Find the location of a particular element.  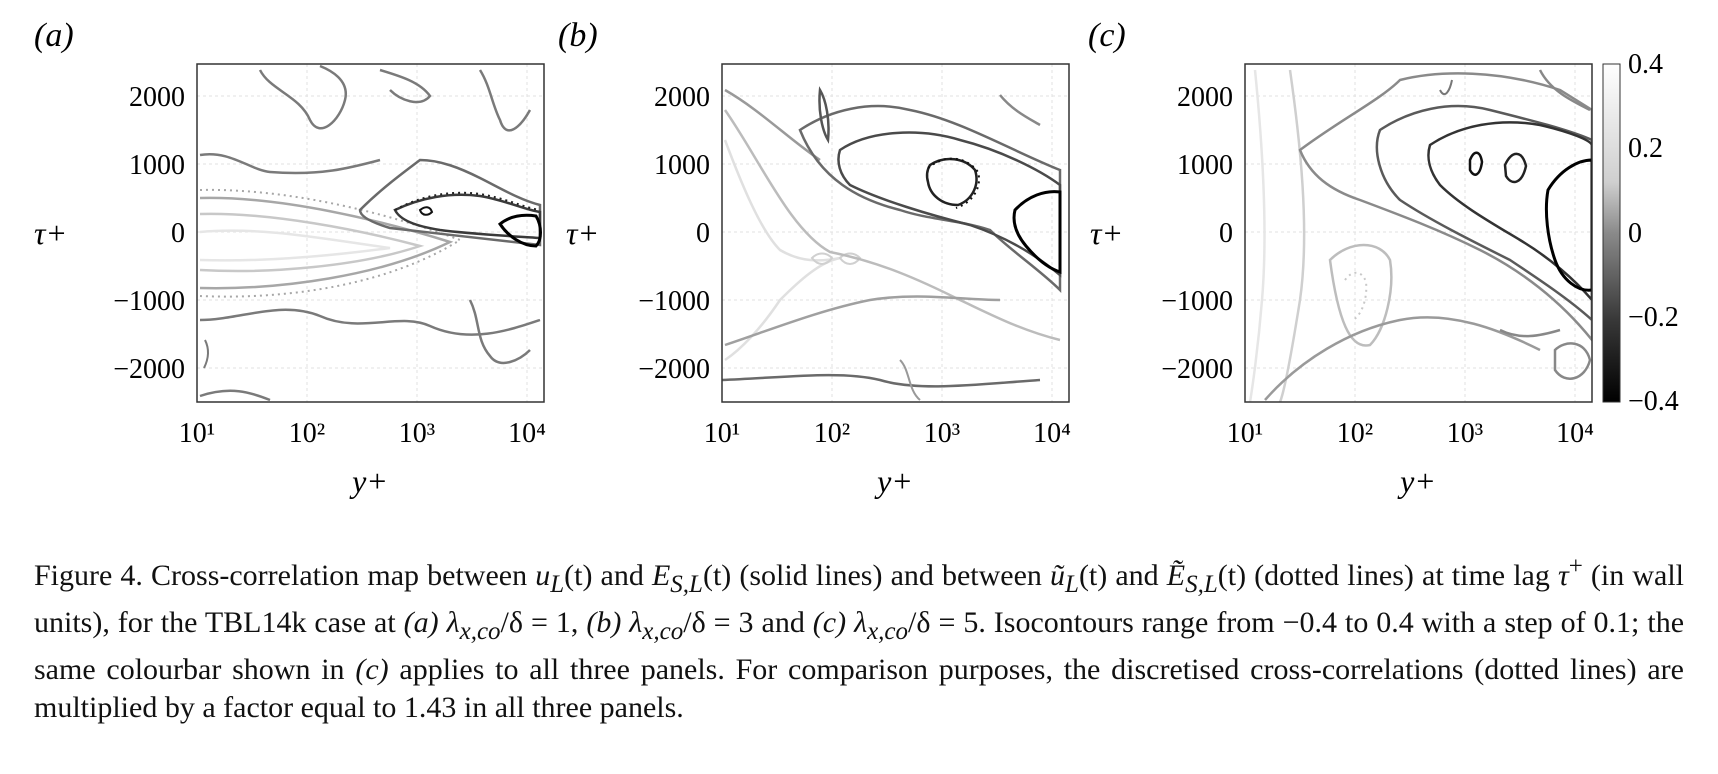

panel-b-contours is located at coordinates (892, 243).